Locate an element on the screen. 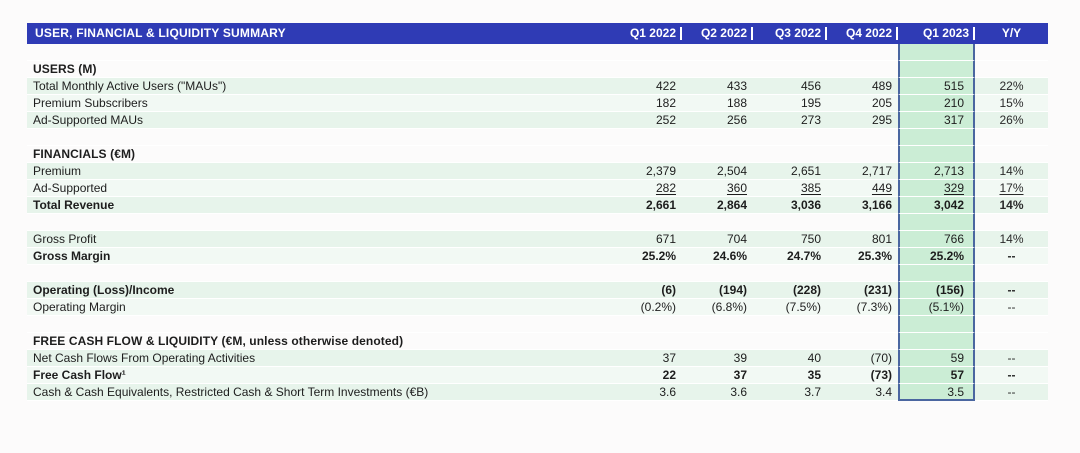 The image size is (1080, 453). table-row: Free Cash Flow¹ 22 37 35 (73) 57 -- is located at coordinates (537, 375).